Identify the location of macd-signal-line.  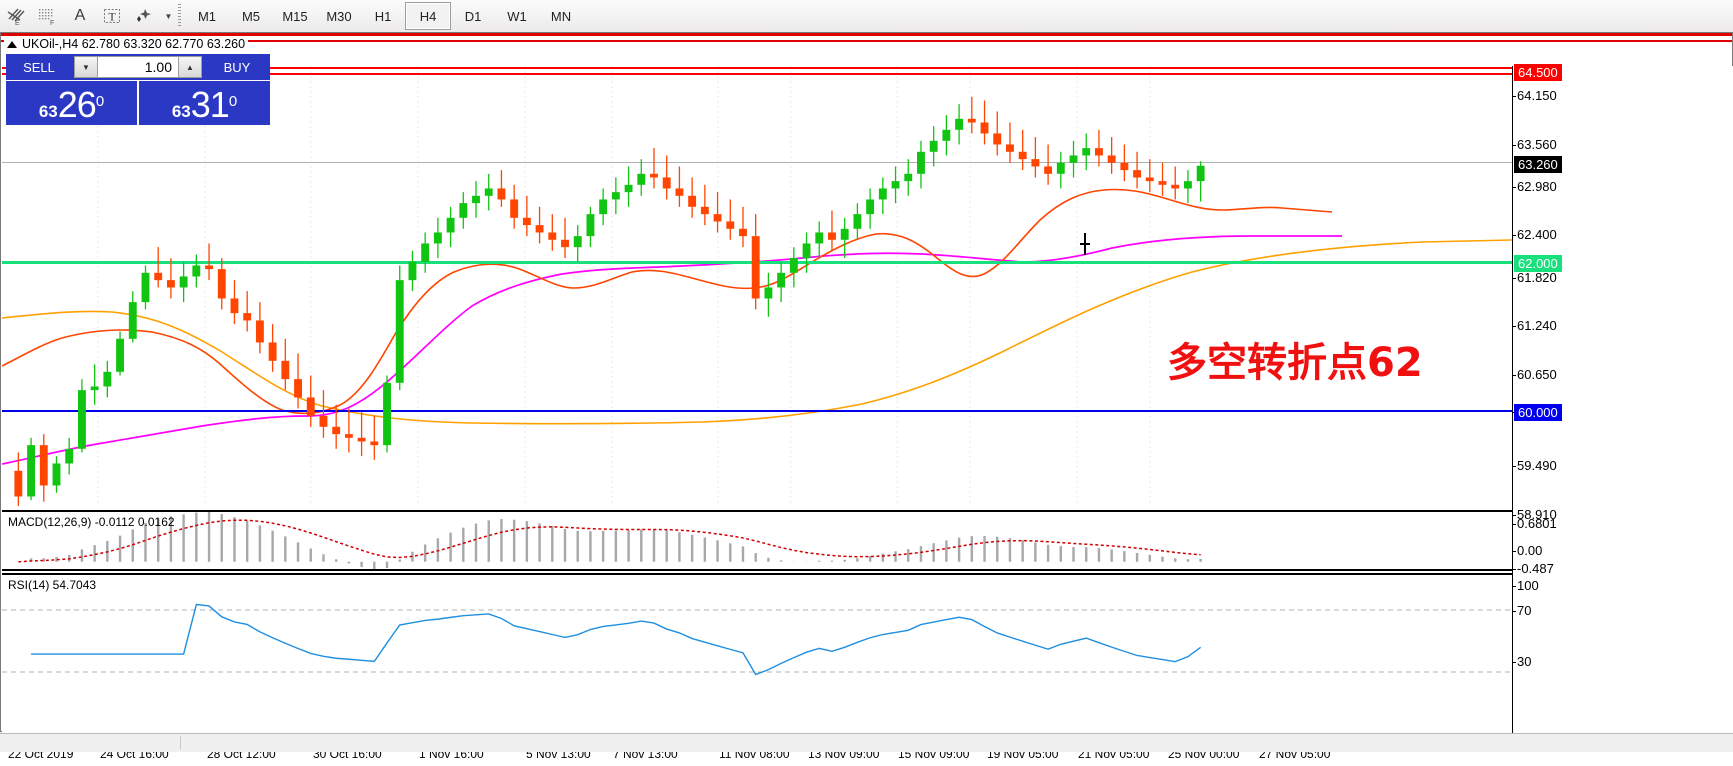
(609, 541).